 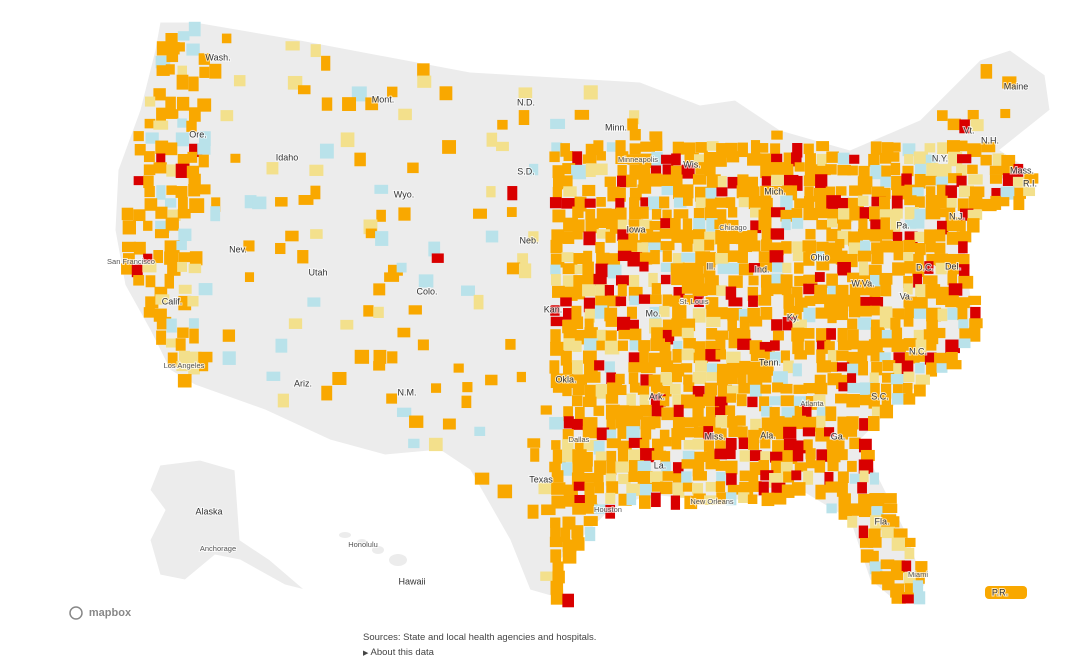 What do you see at coordinates (793, 317) in the screenshot?
I see `state-label: Ky.` at bounding box center [793, 317].